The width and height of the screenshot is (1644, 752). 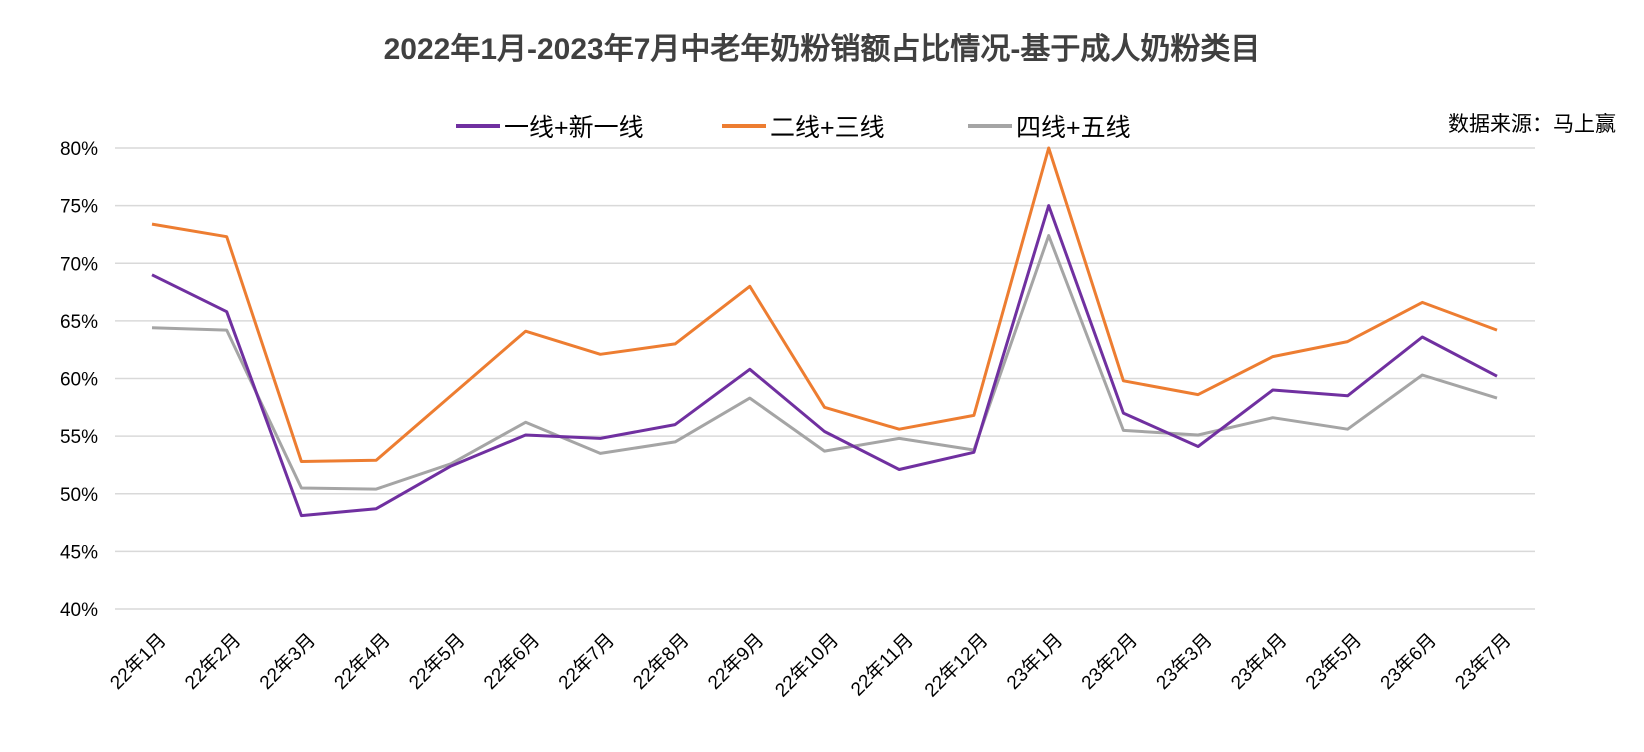 What do you see at coordinates (744, 126) in the screenshot?
I see `legend-swatch-tier2` at bounding box center [744, 126].